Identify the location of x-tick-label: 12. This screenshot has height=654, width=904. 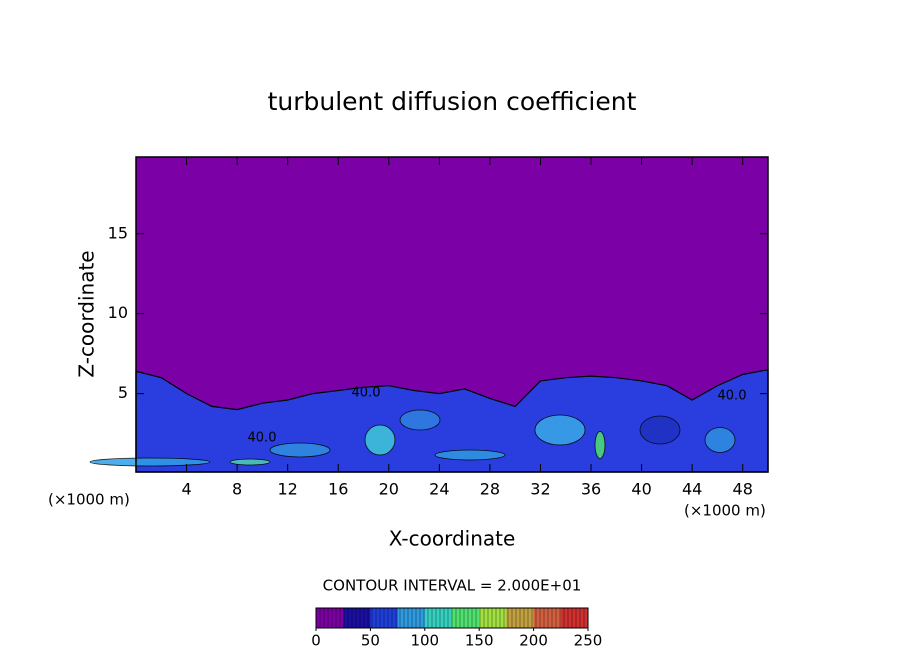
(288, 489).